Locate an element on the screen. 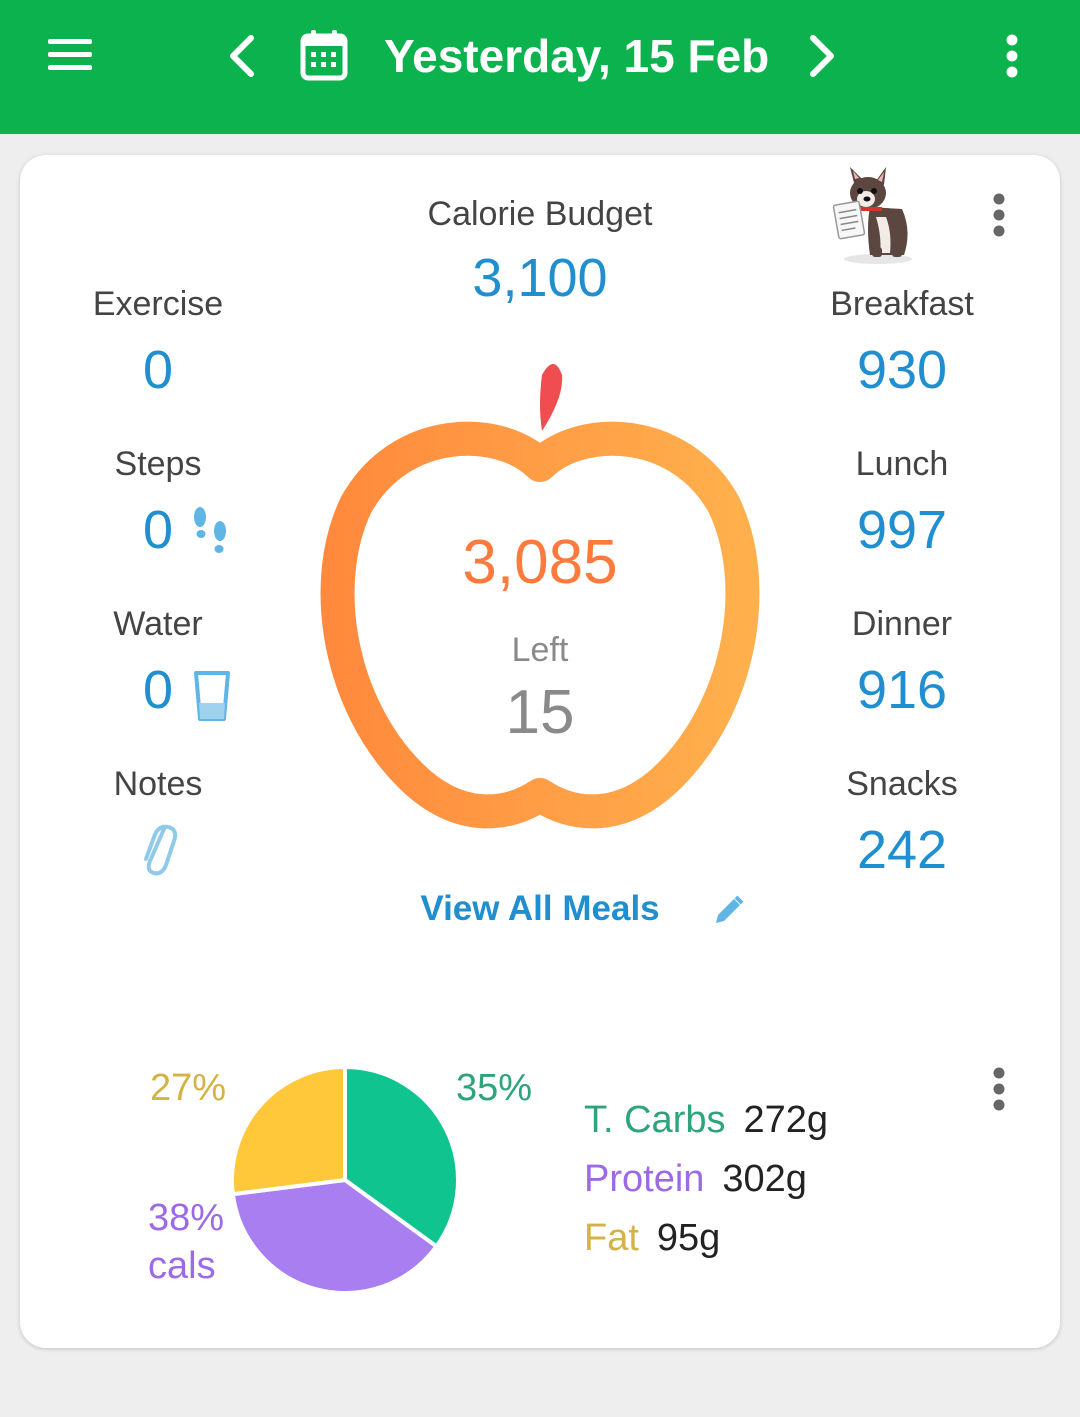 Image resolution: width=1080 pixels, height=1417 pixels. calories-left-value: 15 is located at coordinates (540, 712).